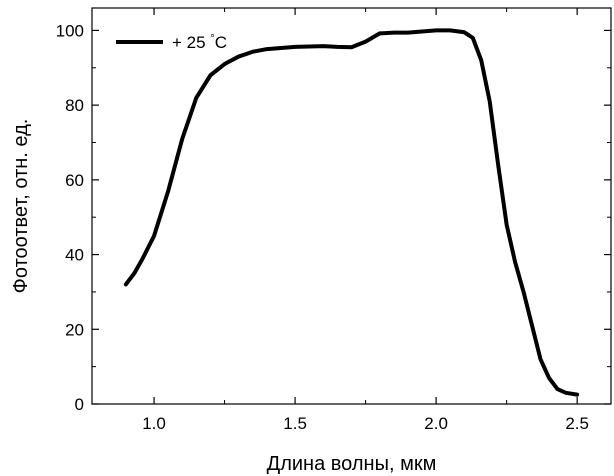  Describe the element at coordinates (436, 423) in the screenshot. I see `x-tick-label: 2.0` at that location.